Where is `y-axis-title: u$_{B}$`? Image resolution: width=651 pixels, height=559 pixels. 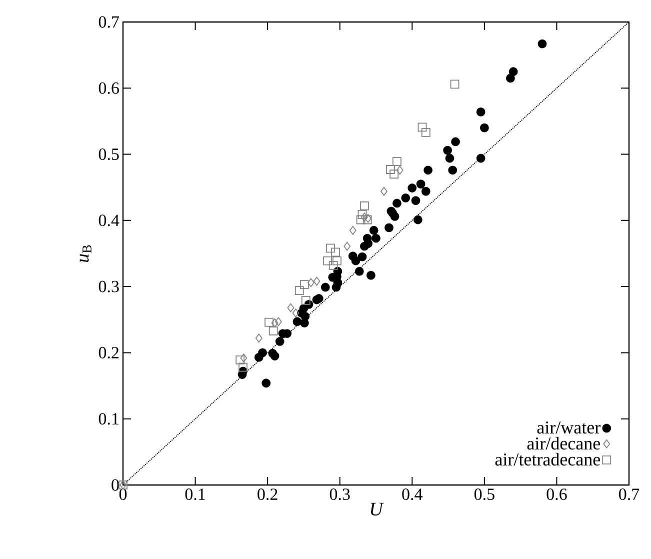 y-axis-title: u$_{B}$ is located at coordinates (86, 253).